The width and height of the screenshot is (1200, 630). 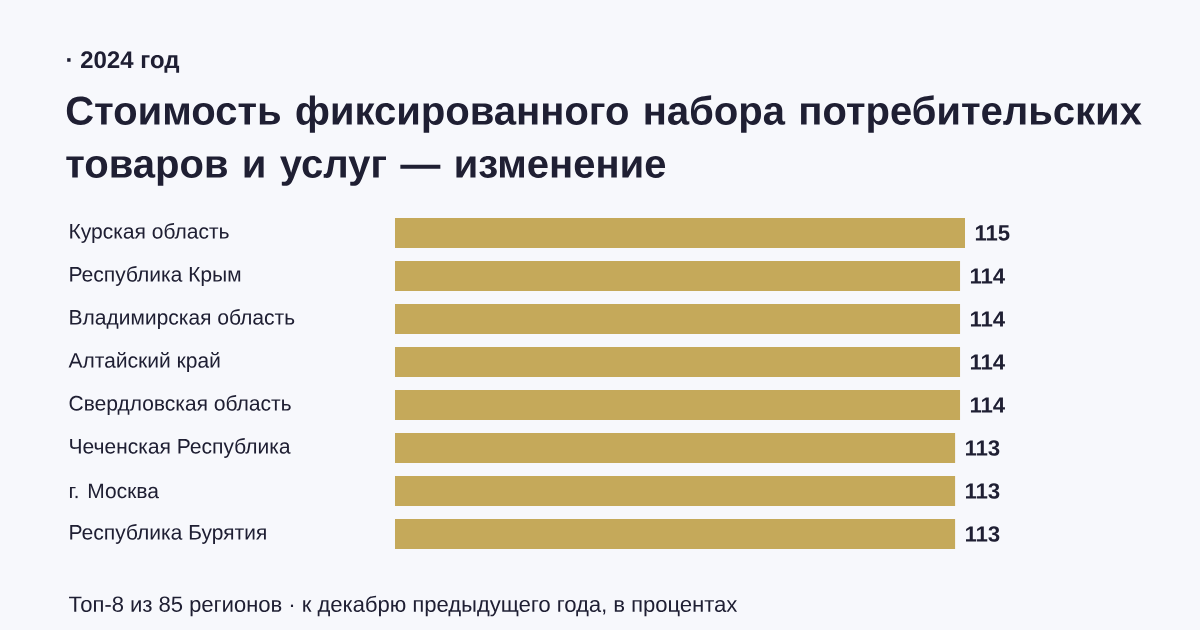 What do you see at coordinates (182, 319) in the screenshot?
I see `y-tick-label: Владимирская область` at bounding box center [182, 319].